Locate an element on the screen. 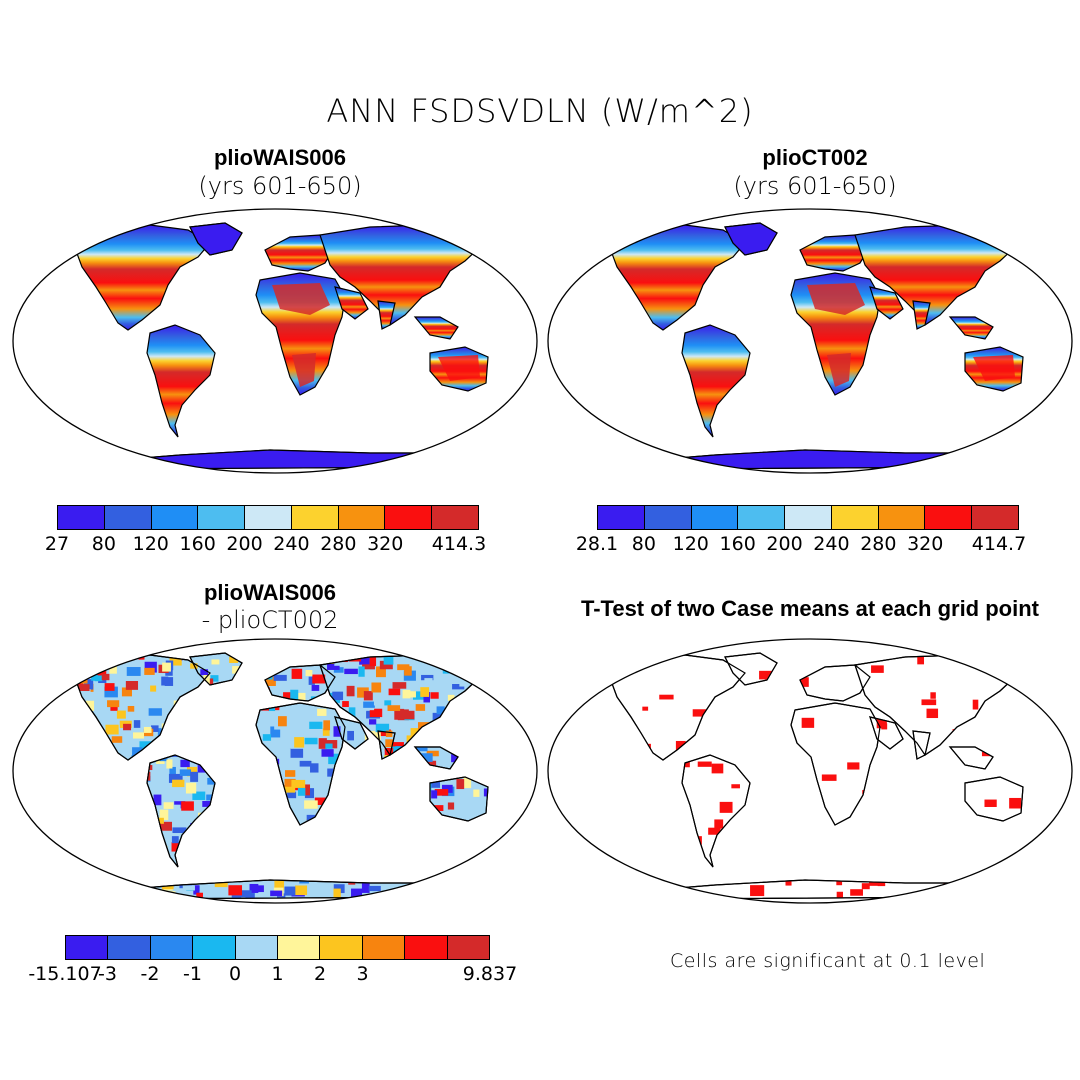 This screenshot has width=1080, height=1080. map-frame is located at coordinates (810, 771).